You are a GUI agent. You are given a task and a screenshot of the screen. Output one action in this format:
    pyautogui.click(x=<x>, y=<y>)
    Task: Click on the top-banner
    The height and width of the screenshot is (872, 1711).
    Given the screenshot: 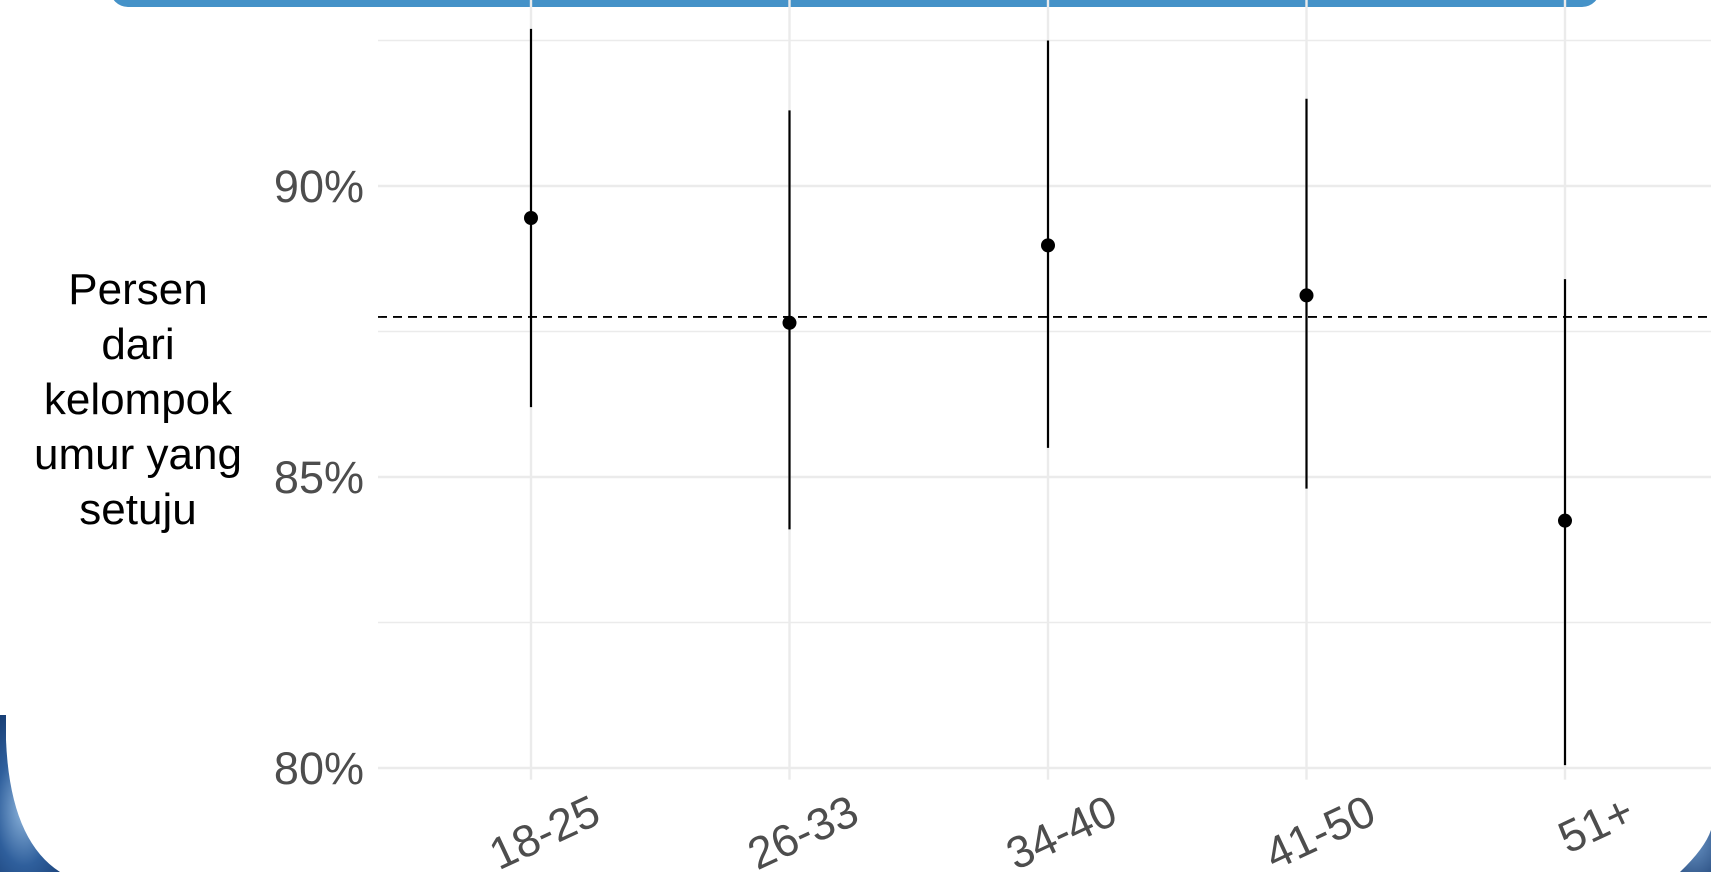 What is the action you would take?
    pyautogui.click(x=855, y=3)
    